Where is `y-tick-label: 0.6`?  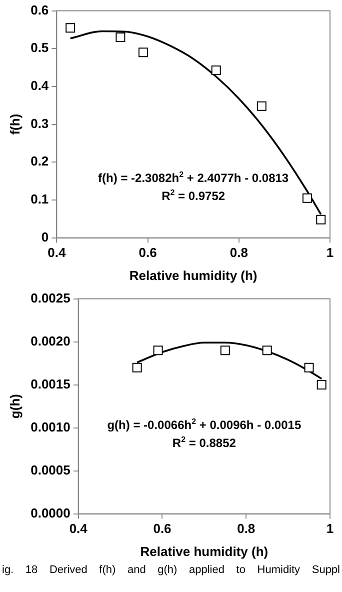 y-tick-label: 0.6 is located at coordinates (39, 10).